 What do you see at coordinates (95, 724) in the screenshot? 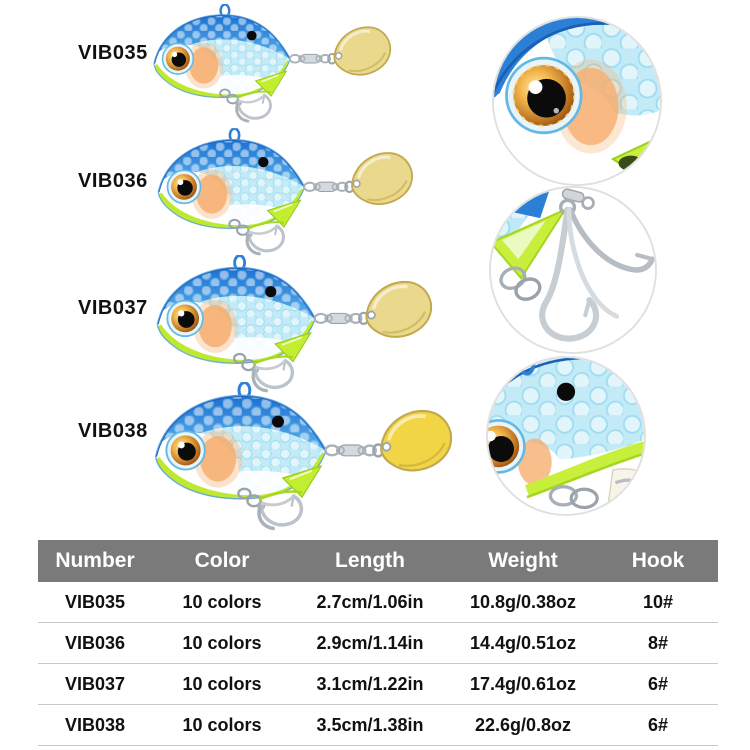
I see `cell-number: VIB038` at bounding box center [95, 724].